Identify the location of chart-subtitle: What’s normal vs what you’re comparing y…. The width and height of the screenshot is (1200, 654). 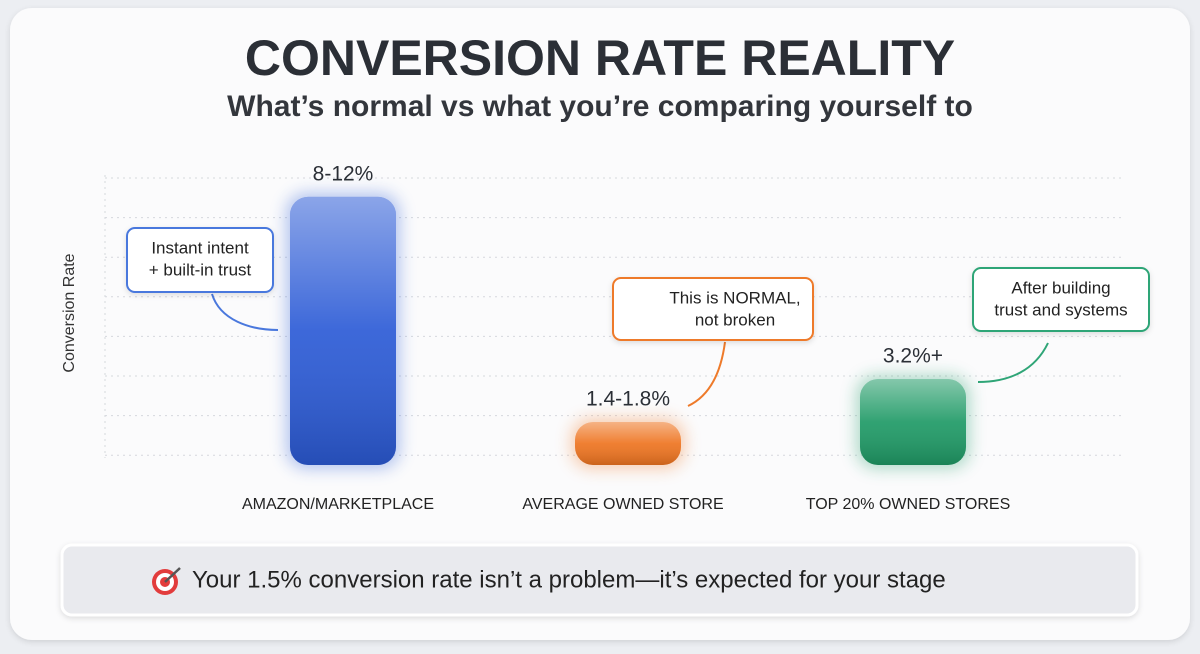
(600, 106).